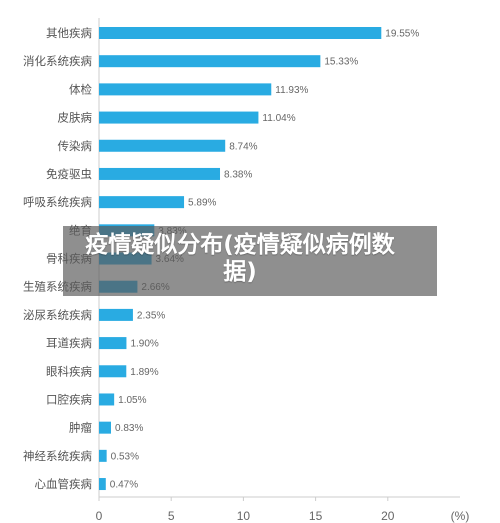 The width and height of the screenshot is (500, 523). Describe the element at coordinates (64, 484) in the screenshot. I see `category-label: 心血管疾病` at that location.